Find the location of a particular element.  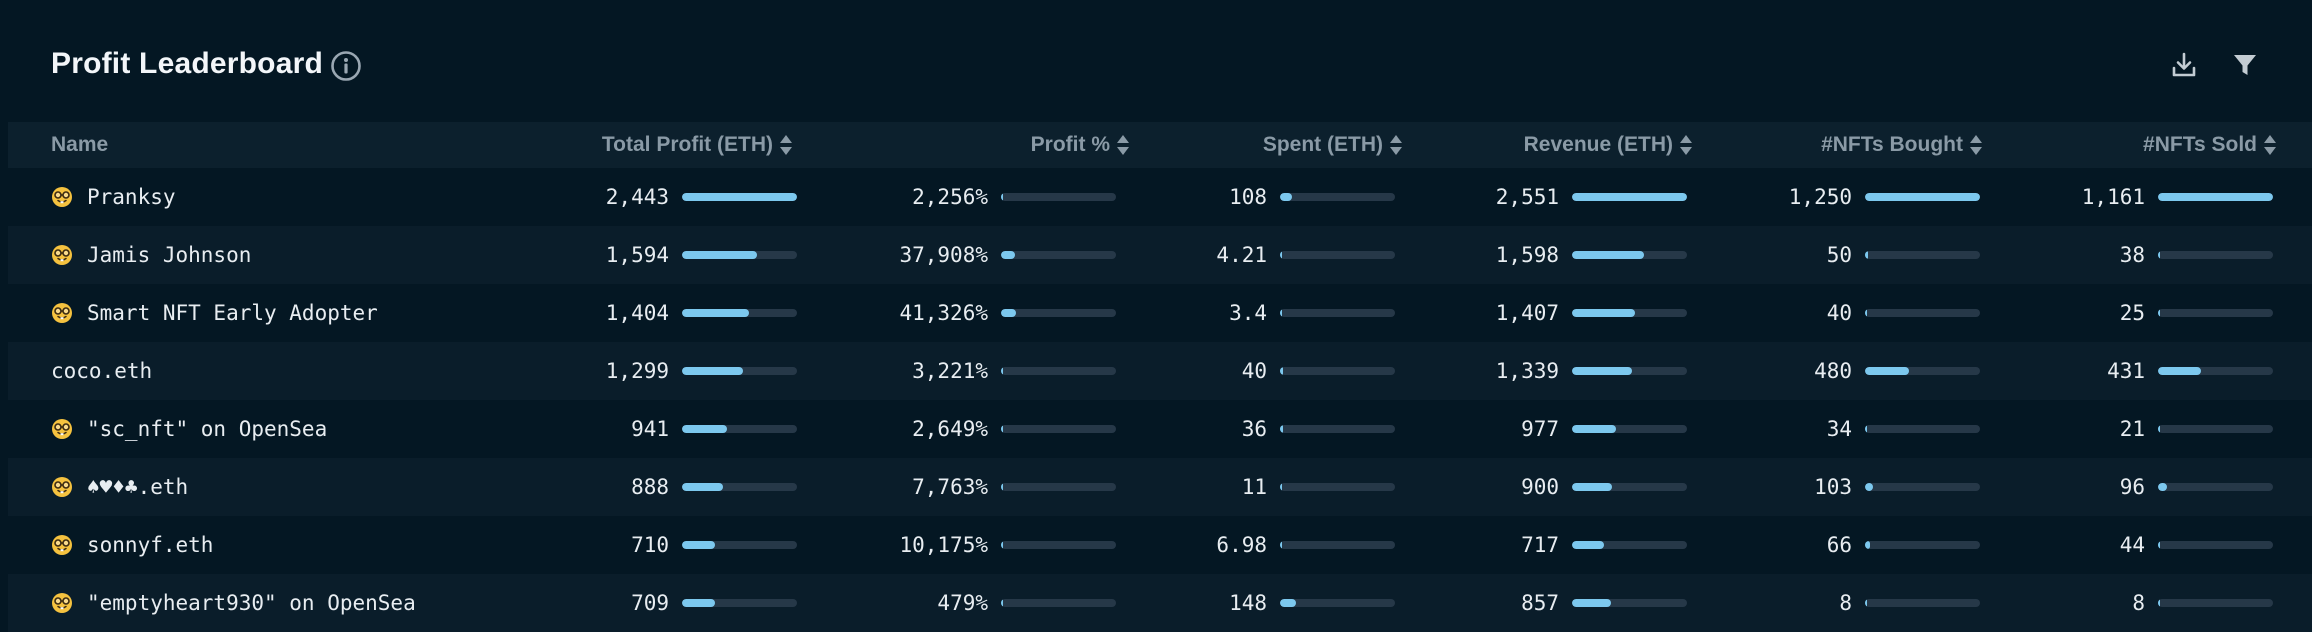

filter-button is located at coordinates (2245, 65).